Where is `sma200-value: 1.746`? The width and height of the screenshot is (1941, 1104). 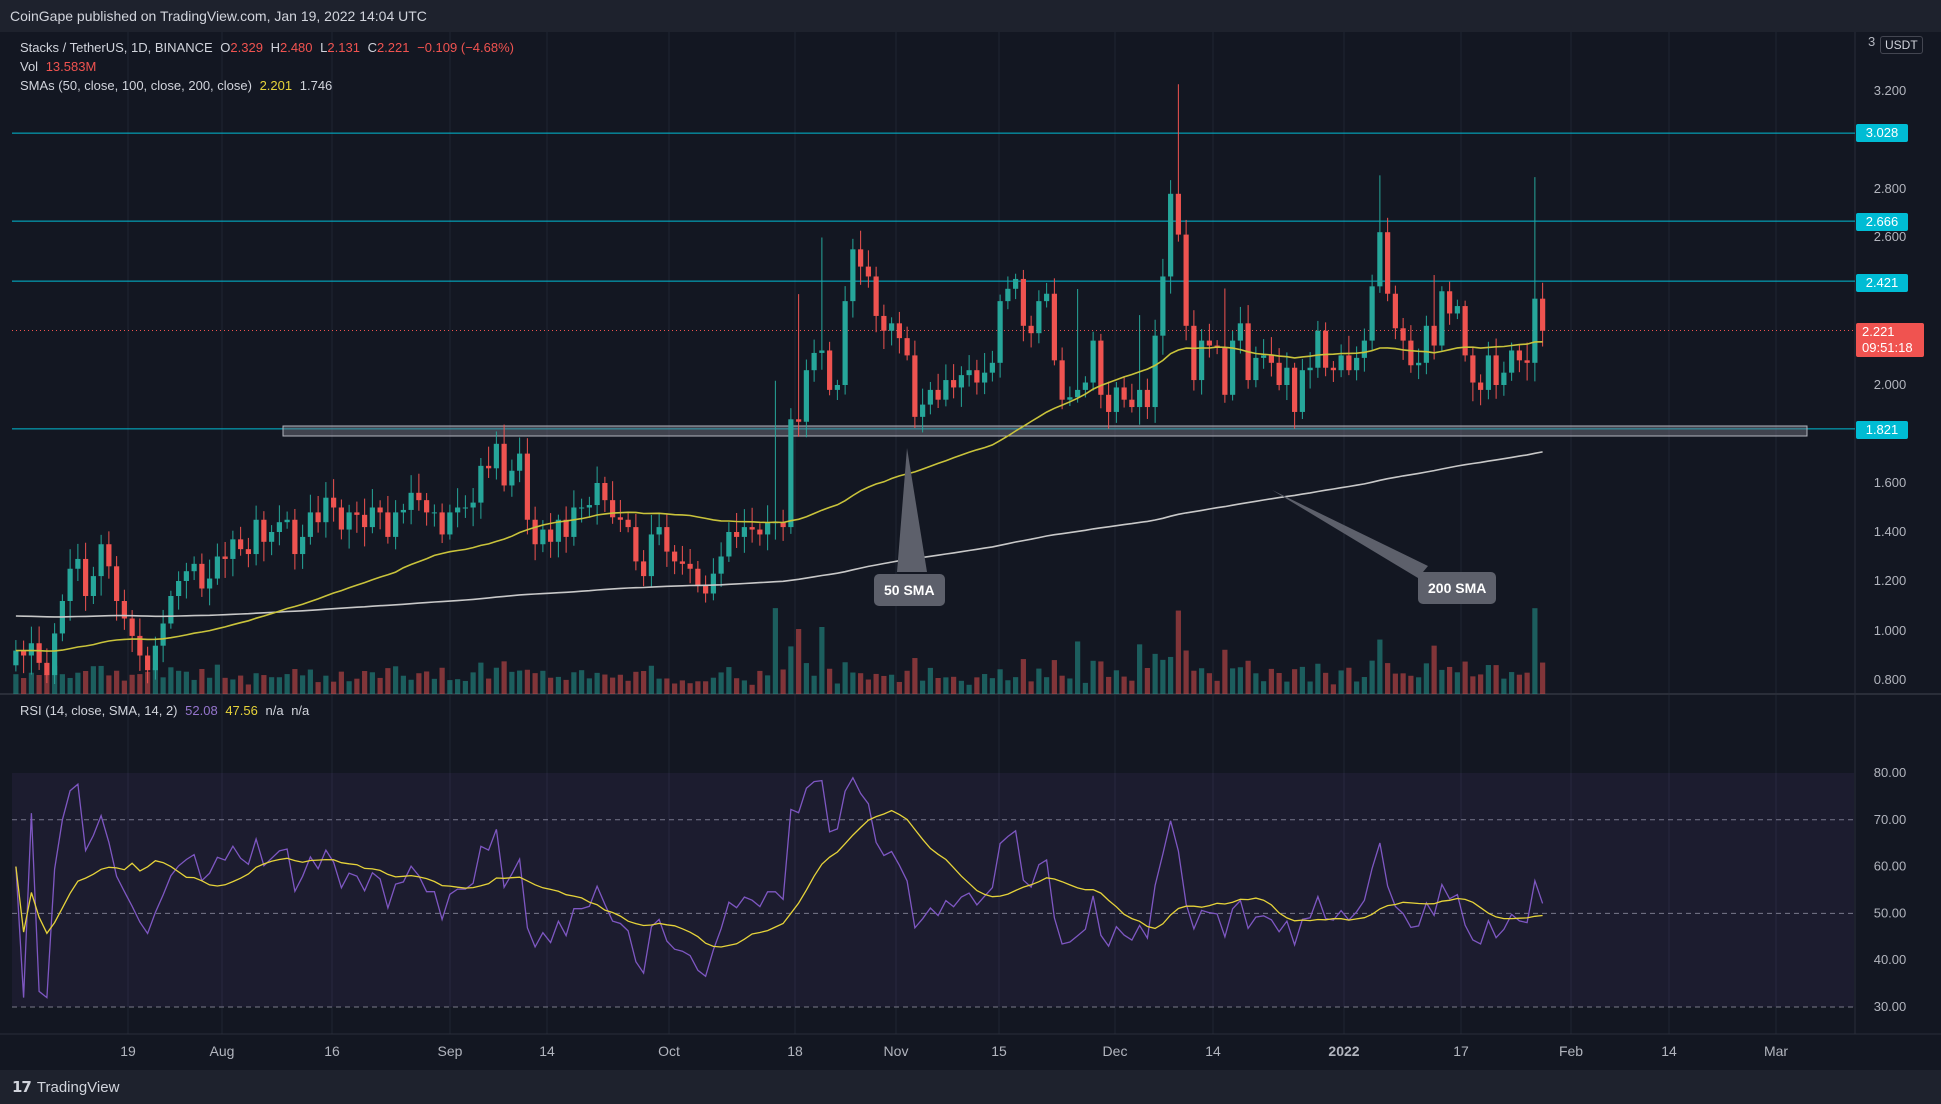
sma200-value: 1.746 is located at coordinates (316, 85).